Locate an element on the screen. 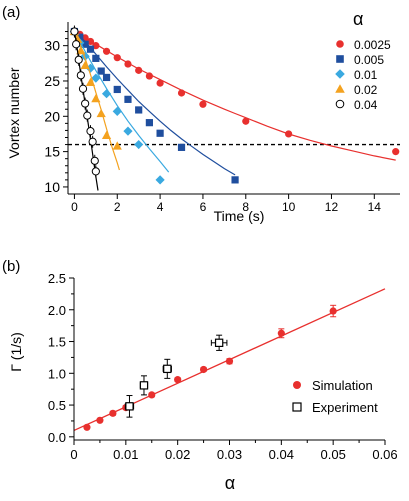 This screenshot has height=501, width=409. x-tick-label: 6 is located at coordinates (203, 207).